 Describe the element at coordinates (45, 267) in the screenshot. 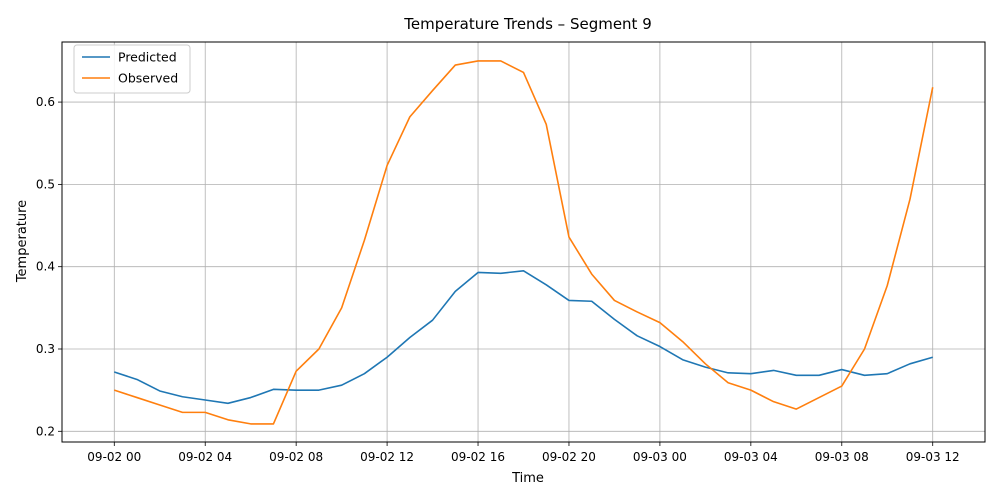

I see `y-tick-label: 0.4` at that location.